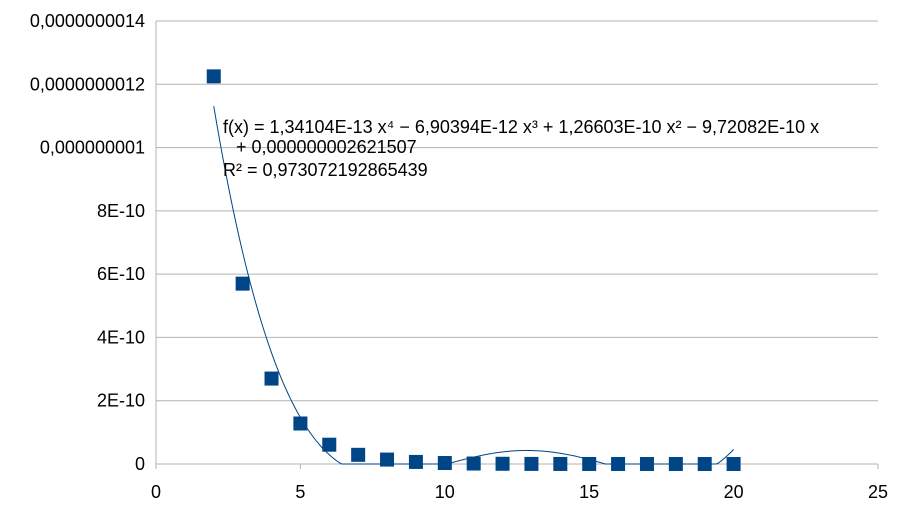  Describe the element at coordinates (92, 148) in the screenshot. I see `y-tick-label: 0,000000001` at that location.